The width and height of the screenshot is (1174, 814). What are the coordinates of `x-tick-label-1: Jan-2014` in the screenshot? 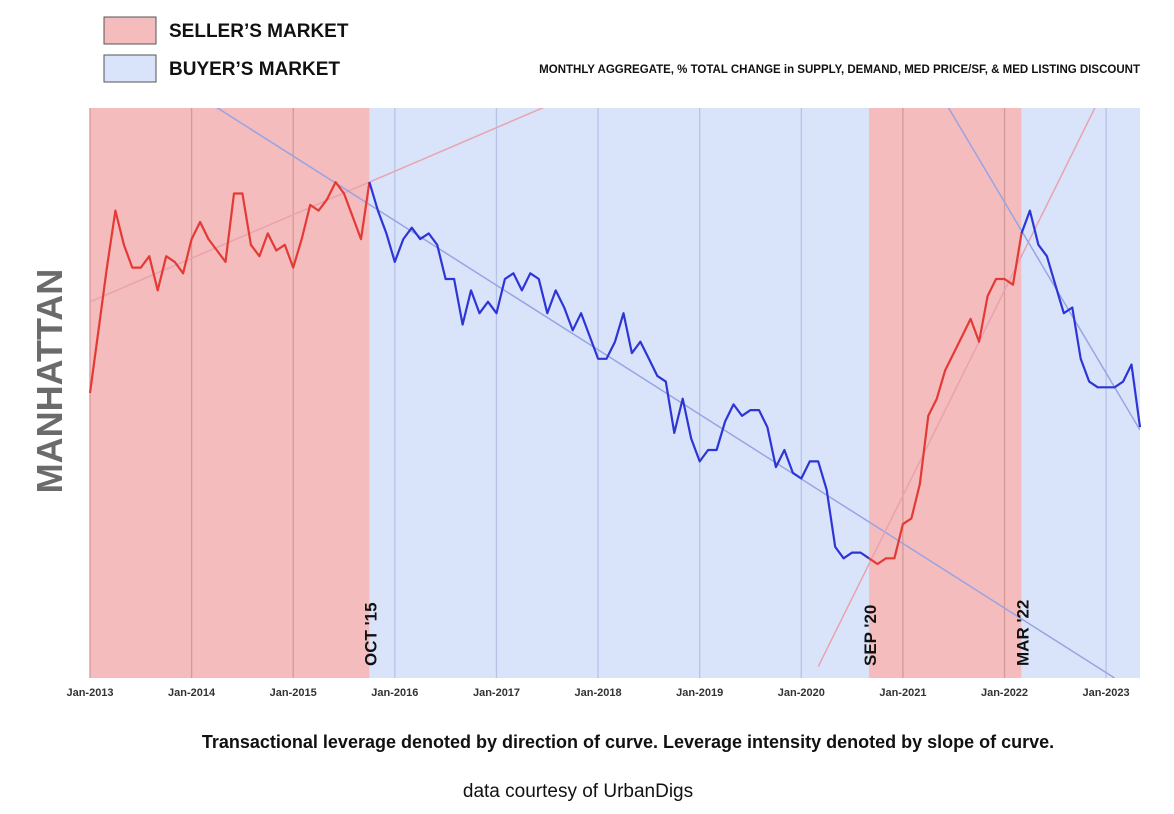 It's located at (192, 693).